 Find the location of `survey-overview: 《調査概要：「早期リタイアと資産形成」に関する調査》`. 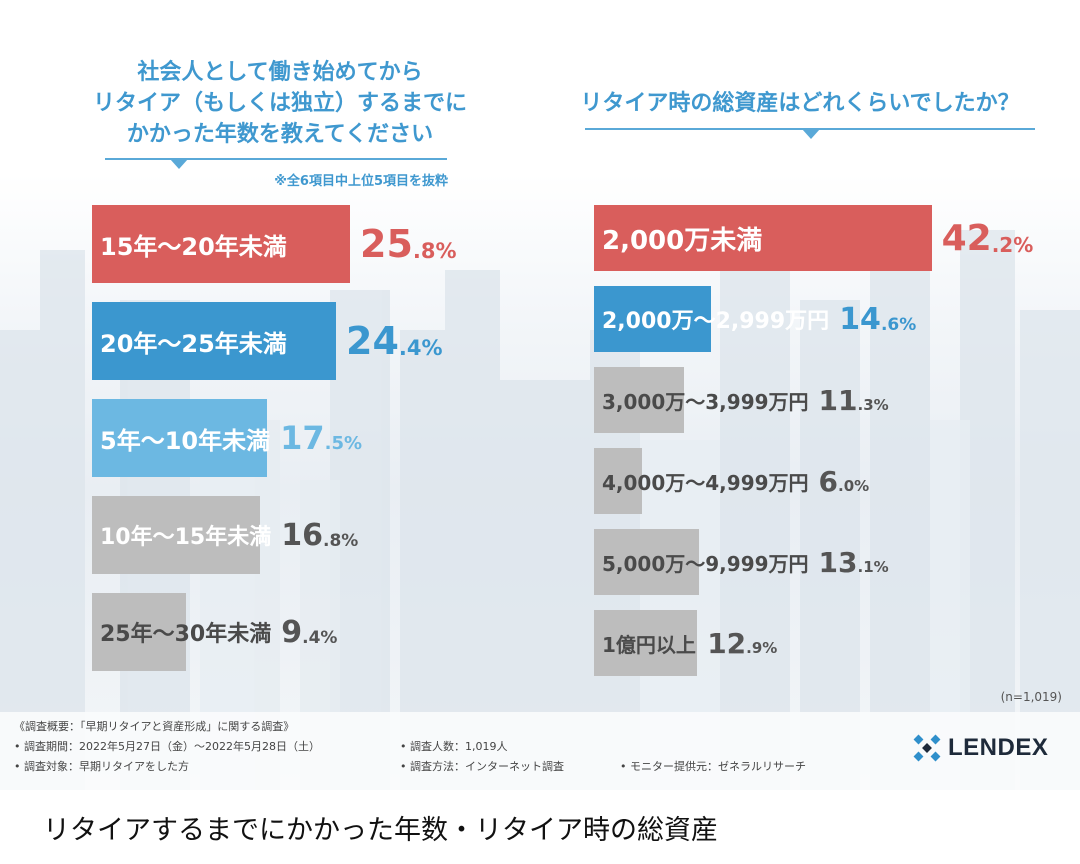

survey-overview: 《調査概要：「早期リタイアと資産形成」に関する調査》 is located at coordinates (154, 726).